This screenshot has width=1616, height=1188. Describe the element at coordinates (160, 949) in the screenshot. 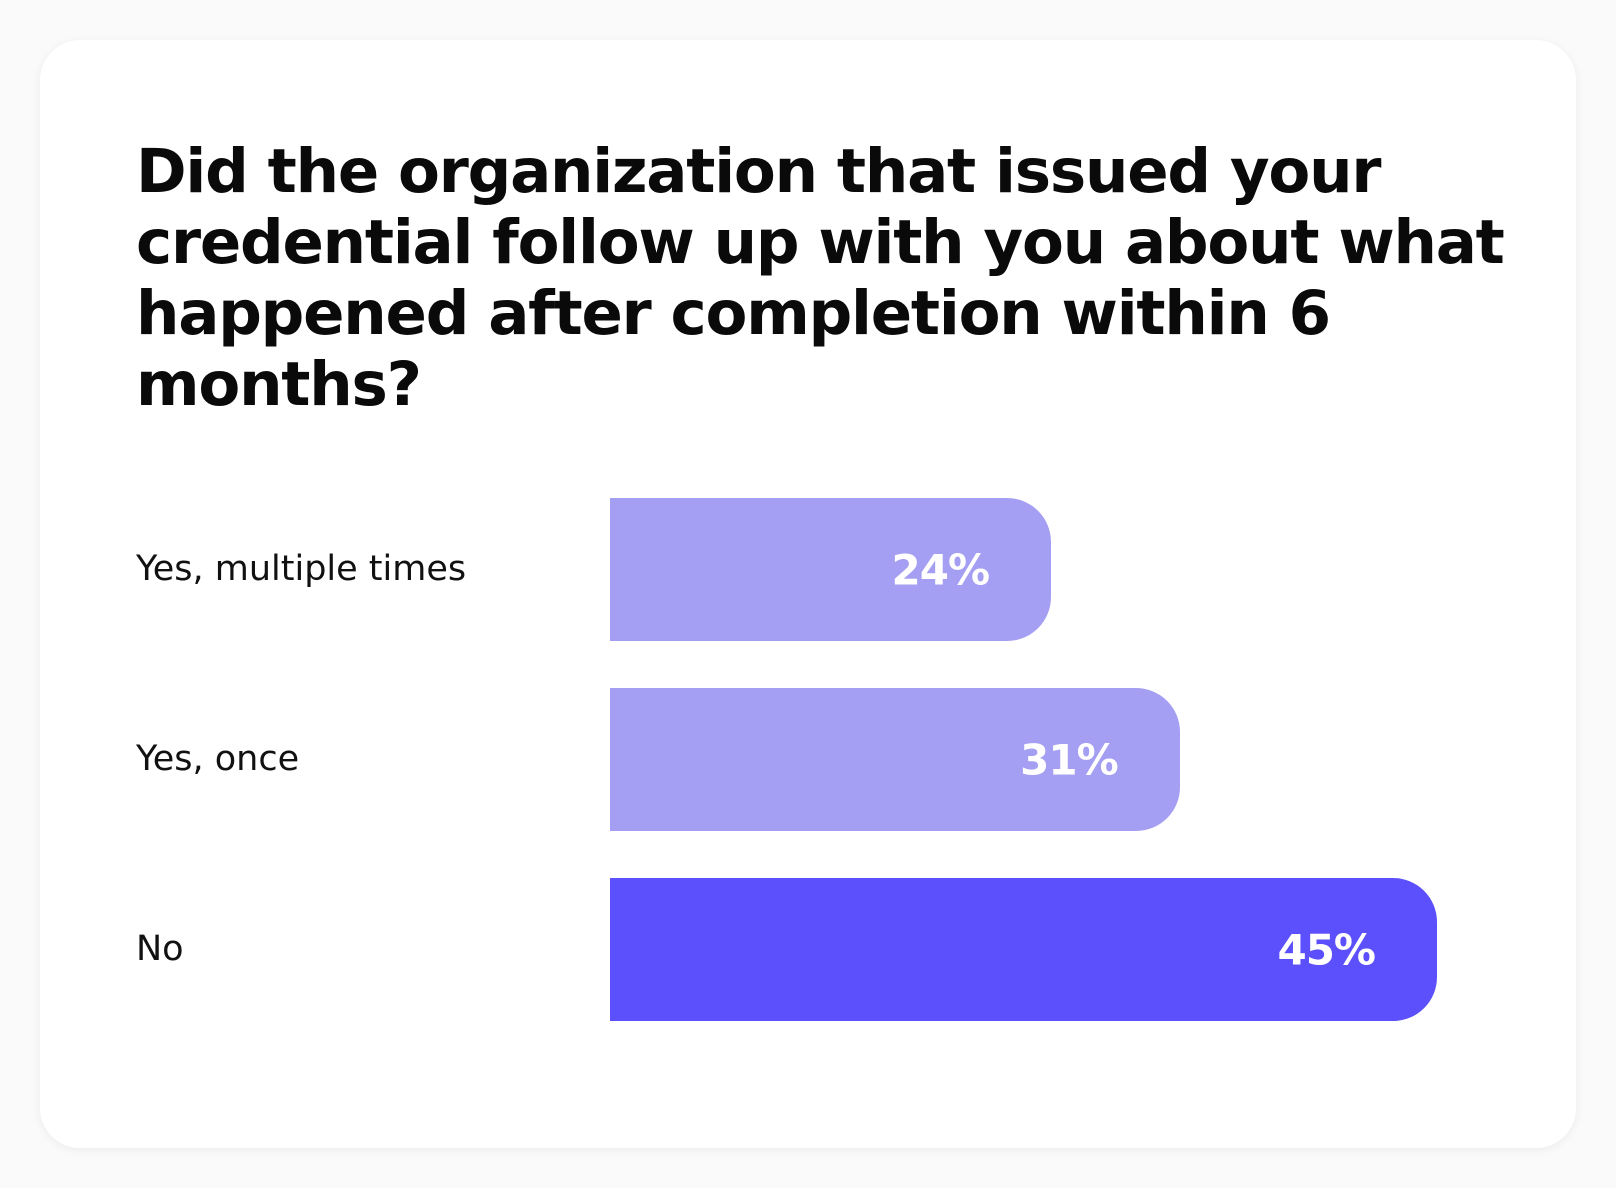

I see `category-label: No` at that location.